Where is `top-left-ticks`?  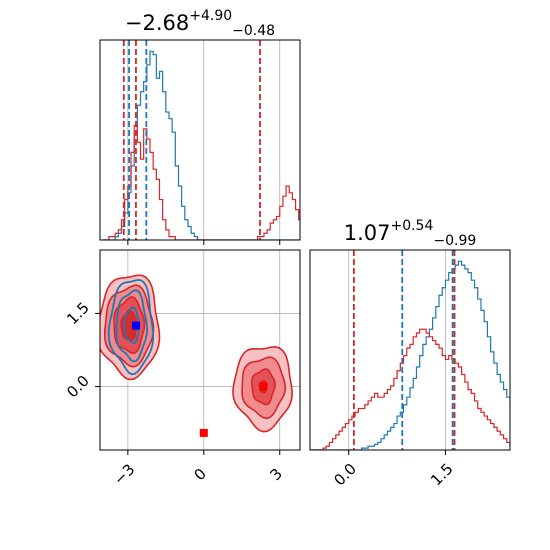 top-left-ticks is located at coordinates (204, 242).